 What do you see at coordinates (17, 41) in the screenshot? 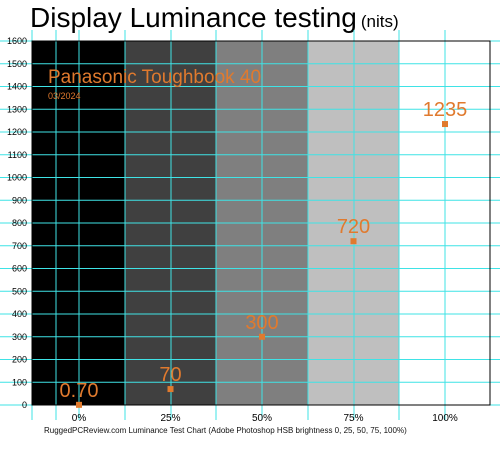
I see `y-tick-label: 1600` at bounding box center [17, 41].